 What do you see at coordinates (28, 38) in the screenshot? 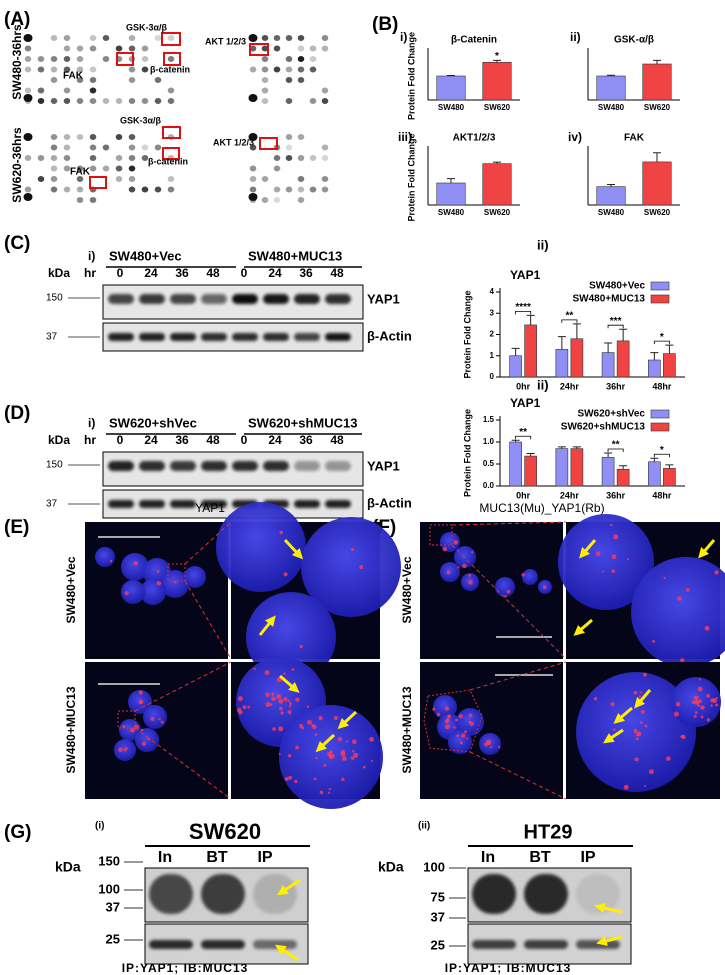
I see `reference-spot` at bounding box center [28, 38].